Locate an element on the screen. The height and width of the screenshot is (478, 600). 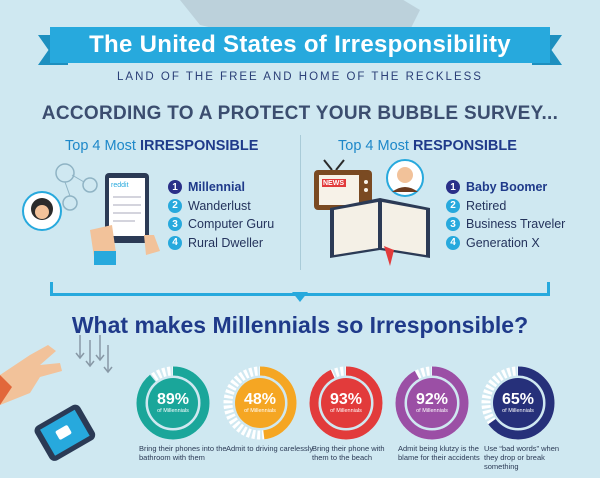
stat-gauge: 65% of Millennials is located at coordinates (518, 403).